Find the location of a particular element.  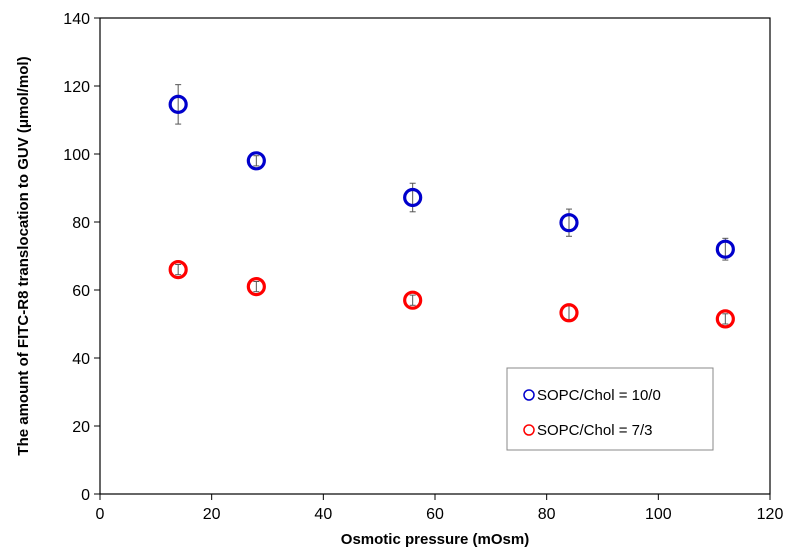

x-tick-label: 120 is located at coordinates (770, 514).